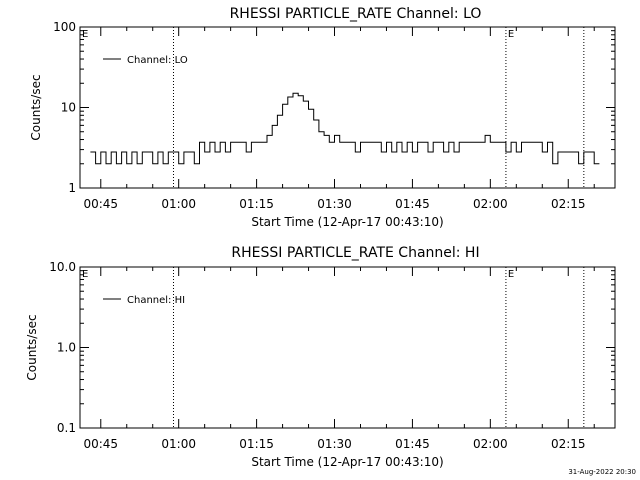 Image resolution: width=640 pixels, height=480 pixels. What do you see at coordinates (157, 60) in the screenshot?
I see `legend-label: Channel: LO` at bounding box center [157, 60].